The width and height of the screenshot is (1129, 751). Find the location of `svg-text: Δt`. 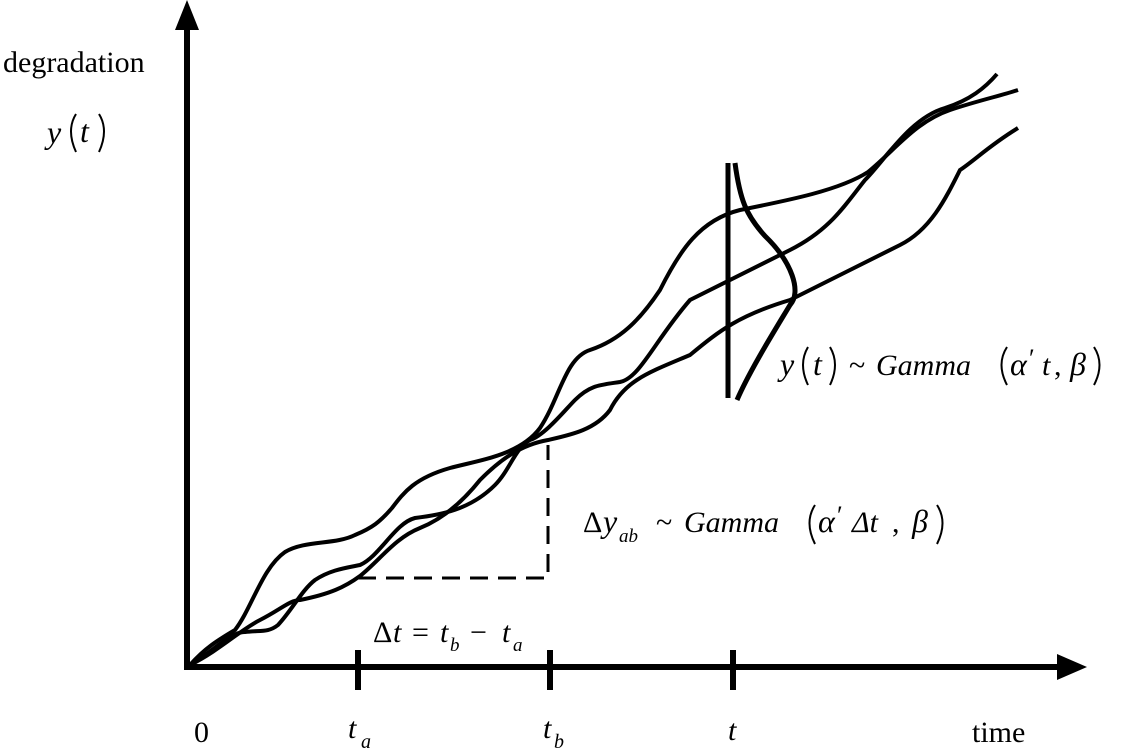

svg-text: Δt is located at coordinates (865, 522).